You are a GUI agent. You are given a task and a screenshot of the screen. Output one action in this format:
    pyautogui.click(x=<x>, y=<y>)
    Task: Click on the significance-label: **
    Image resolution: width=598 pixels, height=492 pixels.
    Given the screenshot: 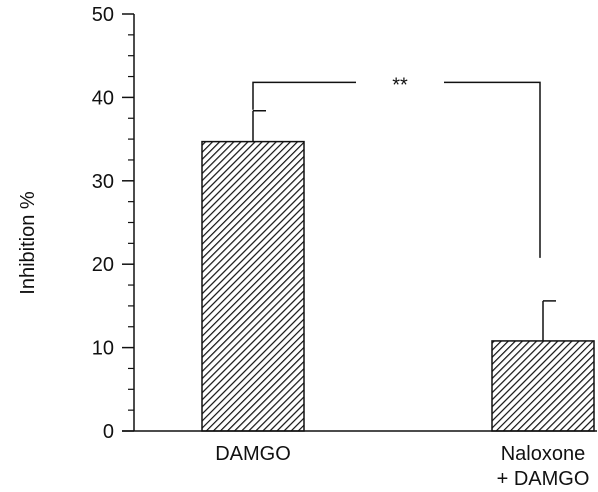 What is the action you would take?
    pyautogui.click(x=400, y=85)
    